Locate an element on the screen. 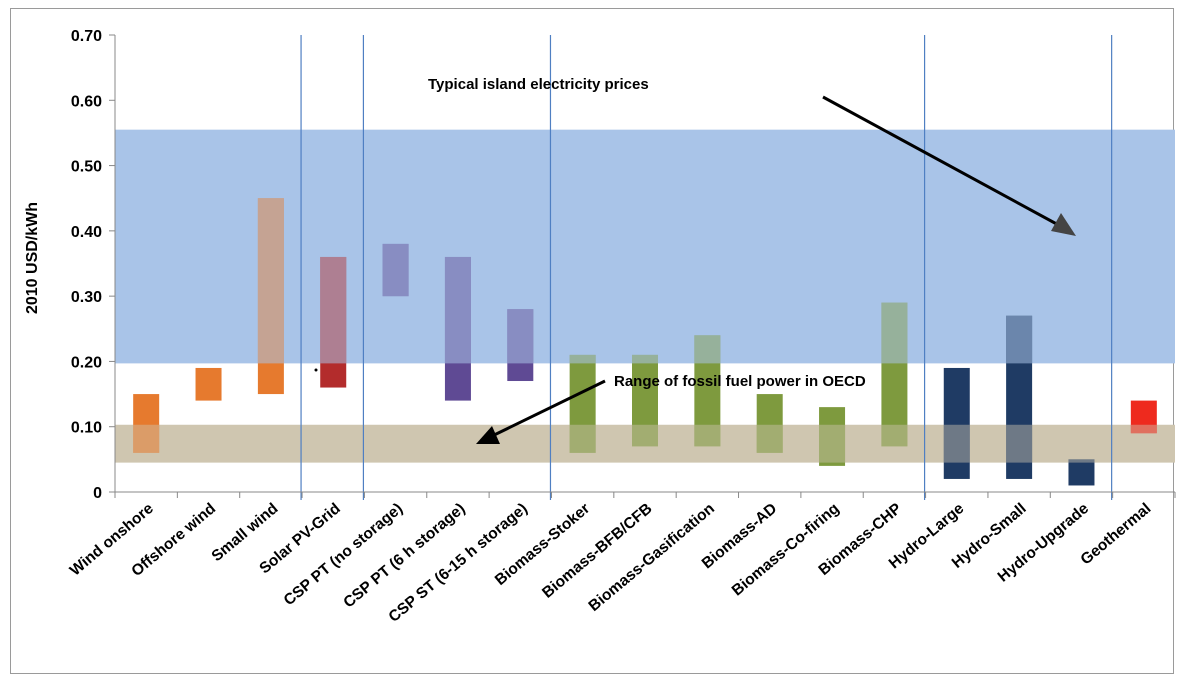  y-axis-label: 2010 USD/kWh is located at coordinates (32, 258).